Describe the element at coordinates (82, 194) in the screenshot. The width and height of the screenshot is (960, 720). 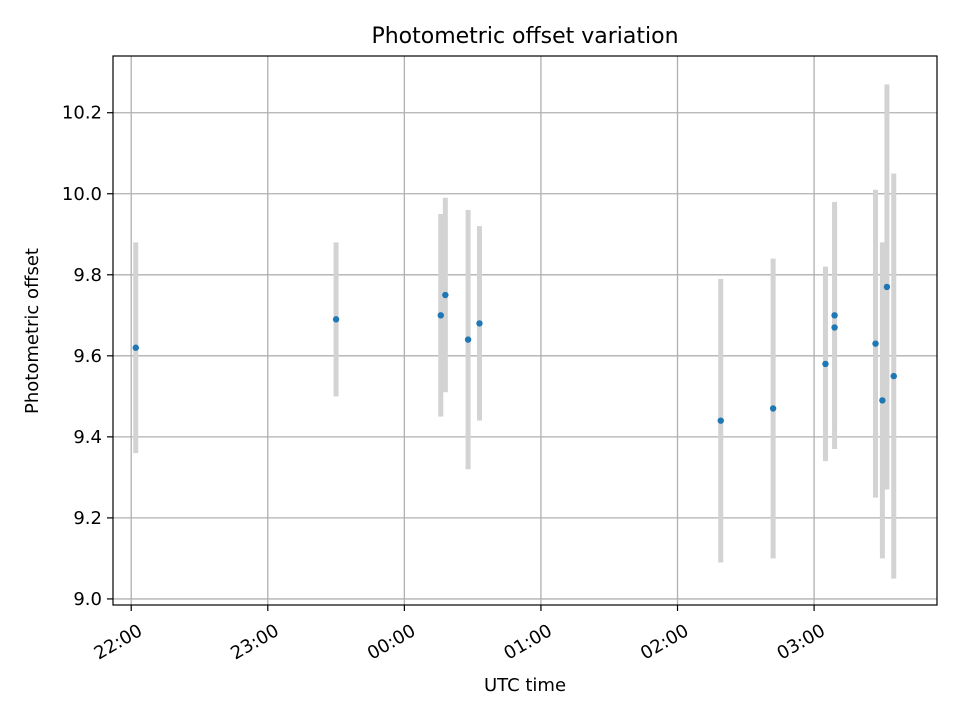
I see `y-tick-label: 10.0` at that location.